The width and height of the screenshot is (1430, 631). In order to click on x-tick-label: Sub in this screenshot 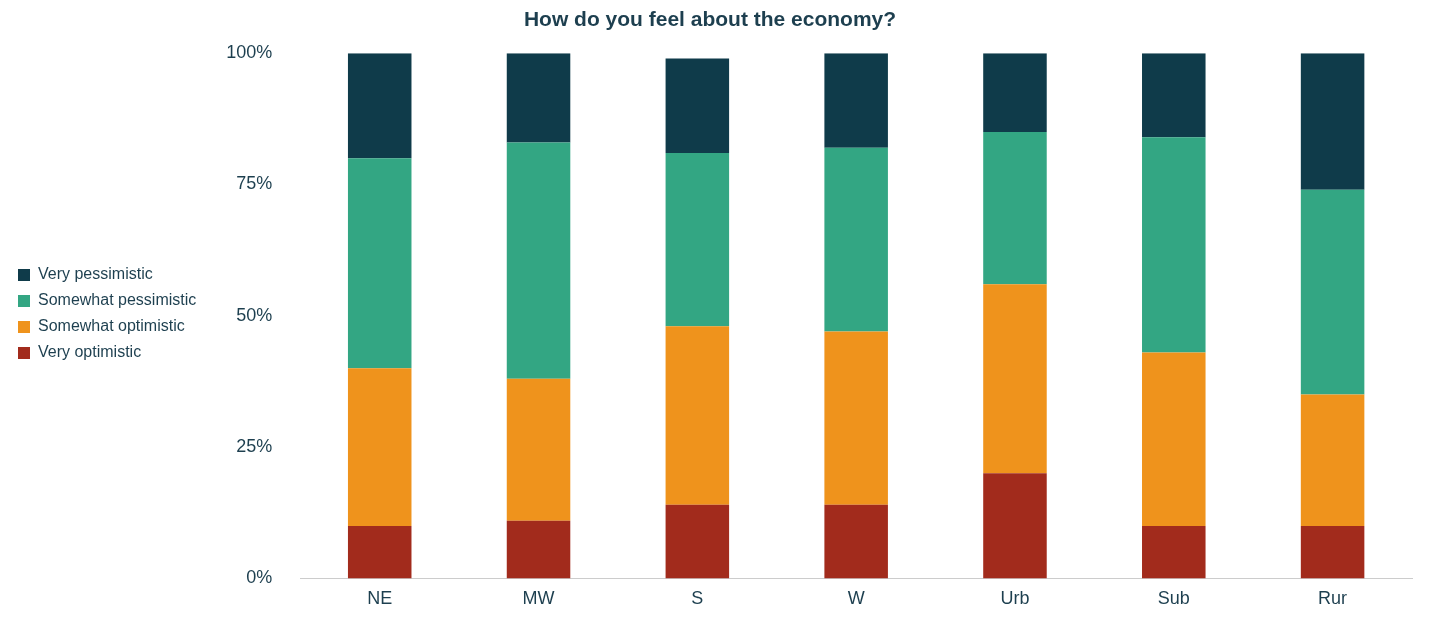, I will do `click(1173, 598)`.